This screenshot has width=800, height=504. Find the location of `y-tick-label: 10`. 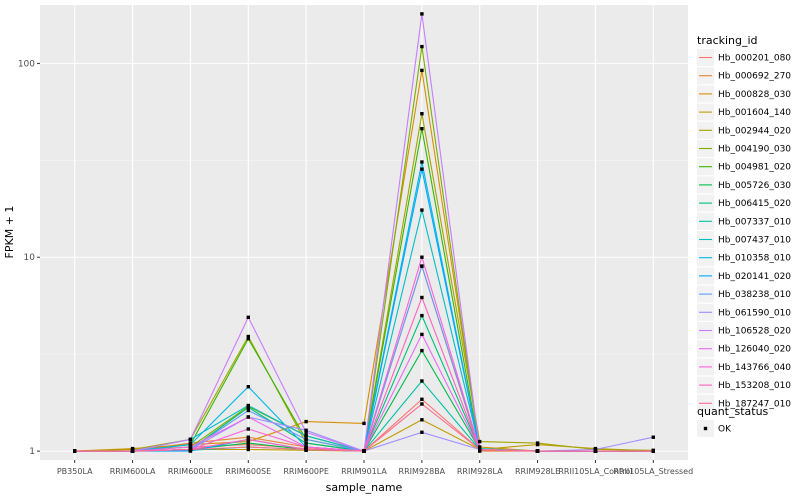

y-tick-label: 10 is located at coordinates (30, 258).